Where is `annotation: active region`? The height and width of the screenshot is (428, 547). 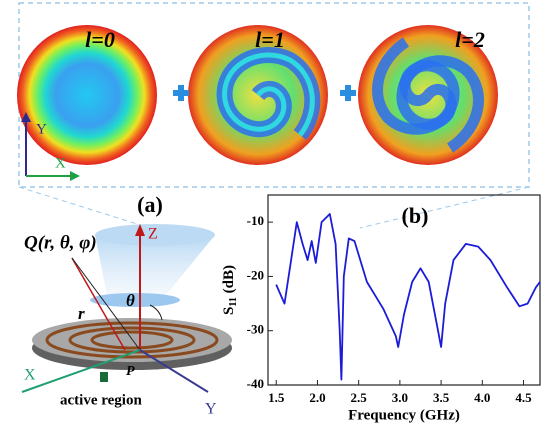
annotation: active region is located at coordinates (101, 400).